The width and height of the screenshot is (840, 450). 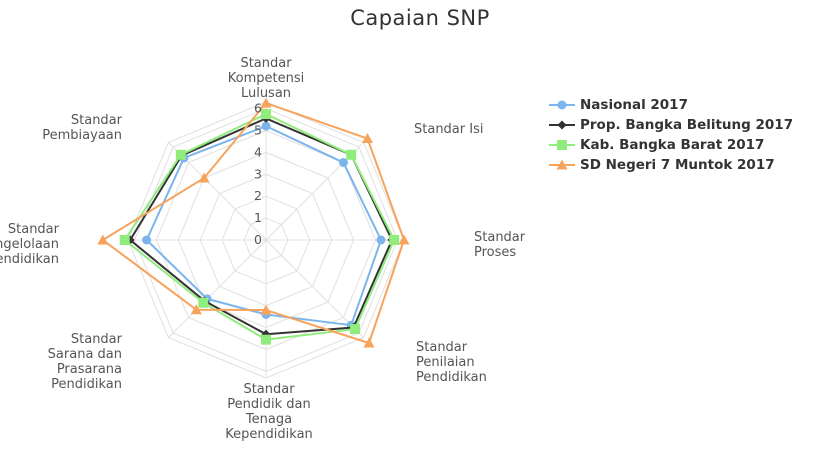 What do you see at coordinates (82, 128) in the screenshot?
I see `axis-label: Standar Pembiayaan` at bounding box center [82, 128].